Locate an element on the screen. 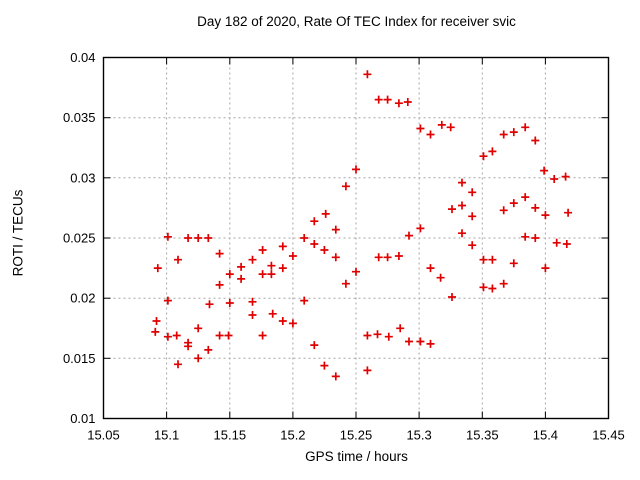  y-tick-label: 0.015 is located at coordinates (79, 358).